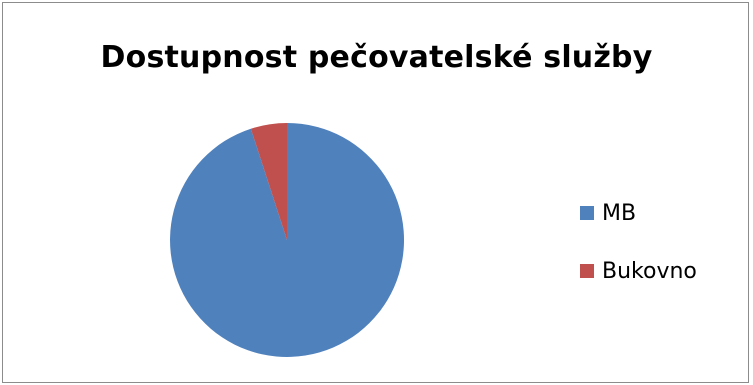  I want to click on chart-title: Dostupnost pečovatelské služby, so click(376, 57).